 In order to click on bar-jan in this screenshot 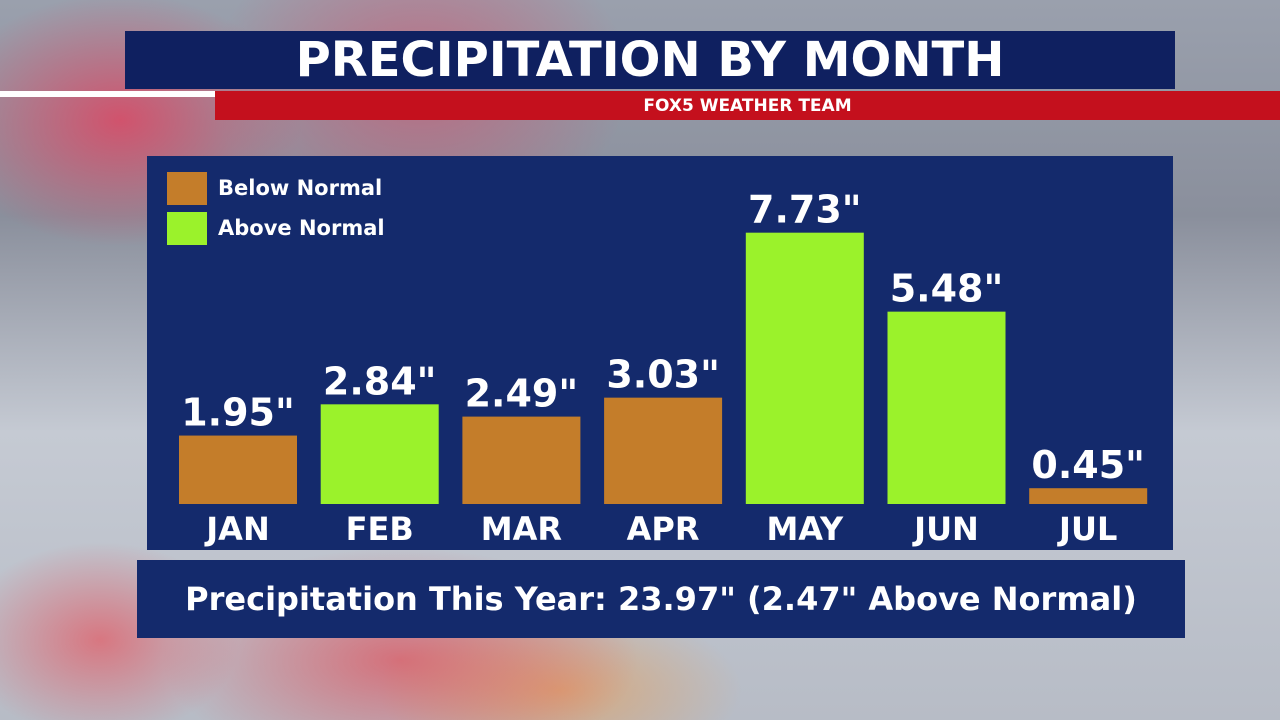, I will do `click(238, 469)`.